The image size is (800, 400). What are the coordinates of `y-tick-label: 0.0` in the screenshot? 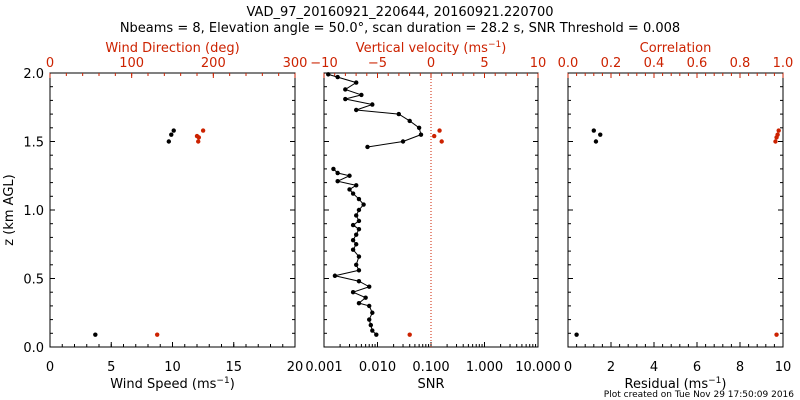 It's located at (33, 348).